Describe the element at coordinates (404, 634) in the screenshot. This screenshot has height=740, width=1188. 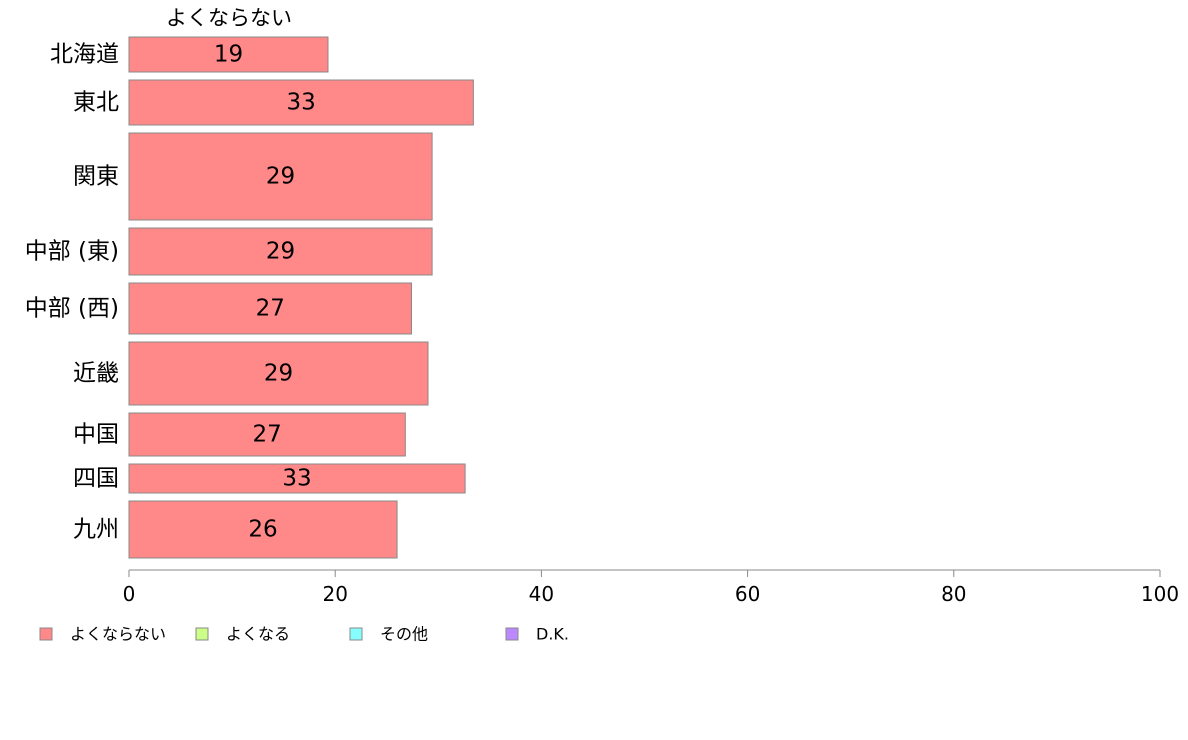
I see `legend-label: その他` at that location.